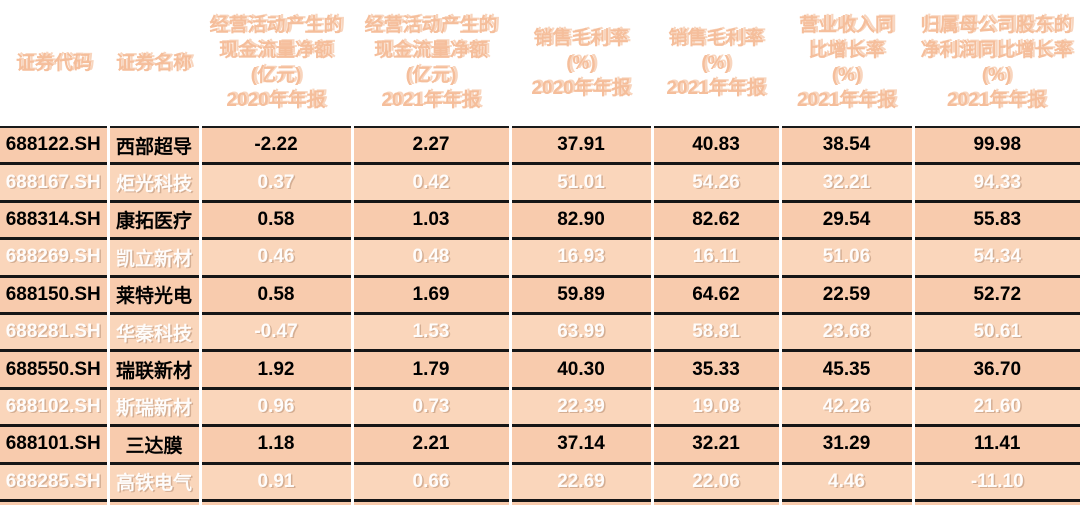 The image size is (1080, 505). Describe the element at coordinates (430, 295) in the screenshot. I see `value-cell: 1.69` at that location.